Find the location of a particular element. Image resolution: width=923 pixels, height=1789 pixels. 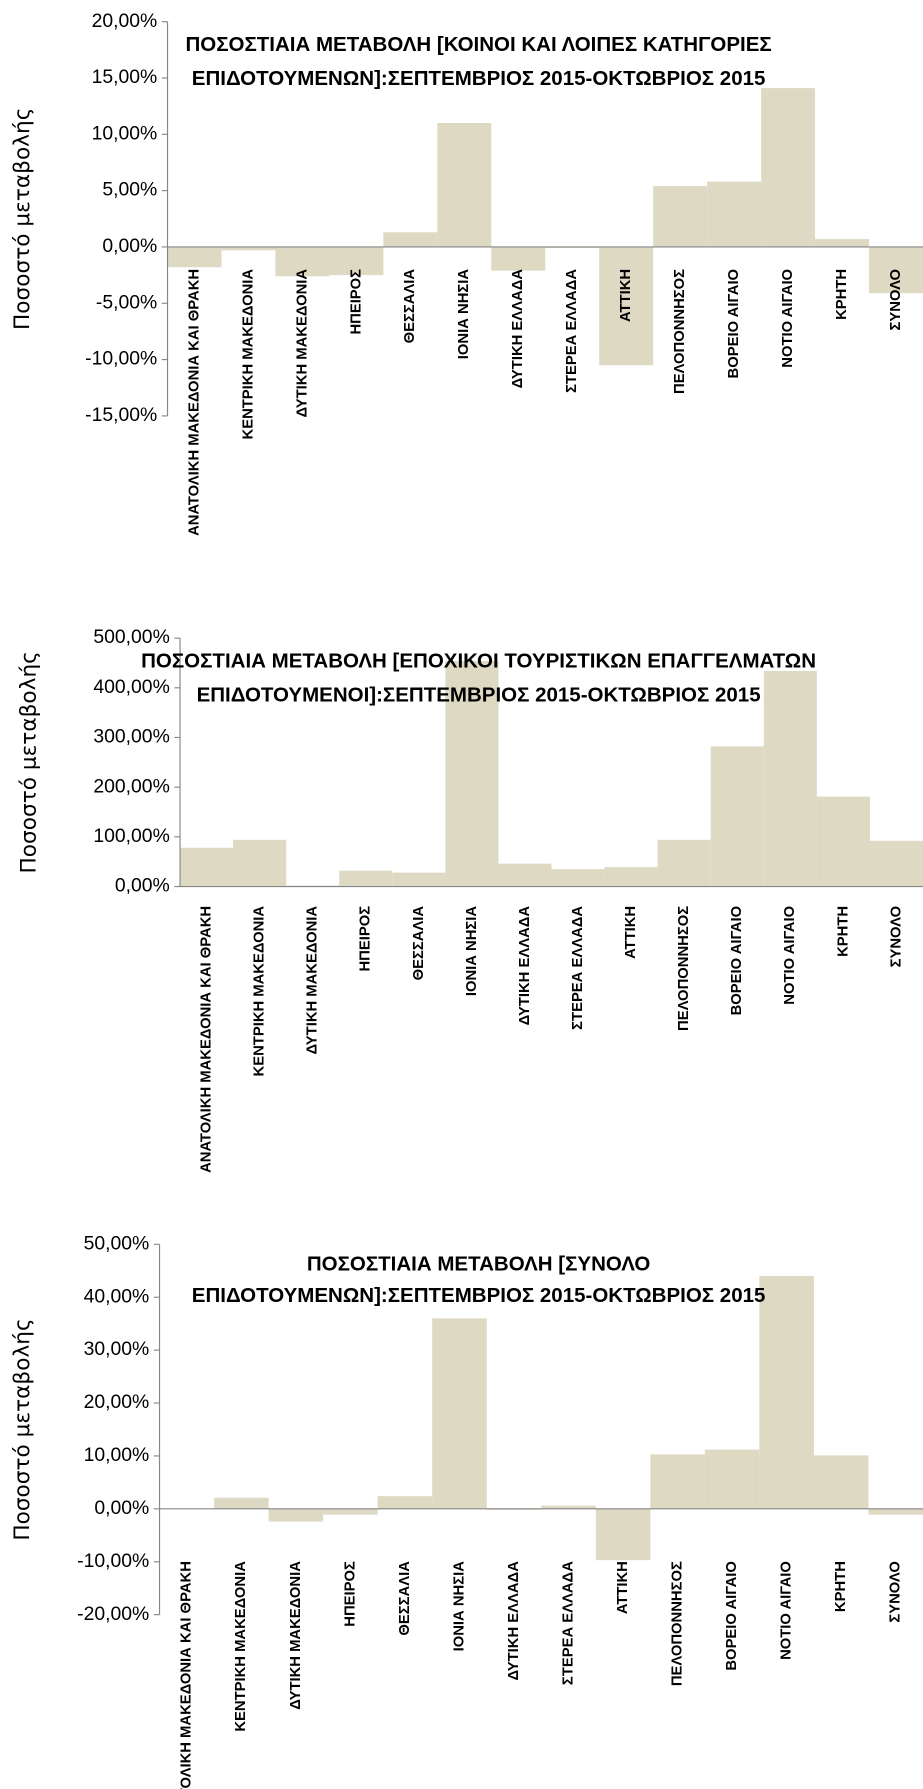

y-tick-label: 400,00% is located at coordinates (131, 687).